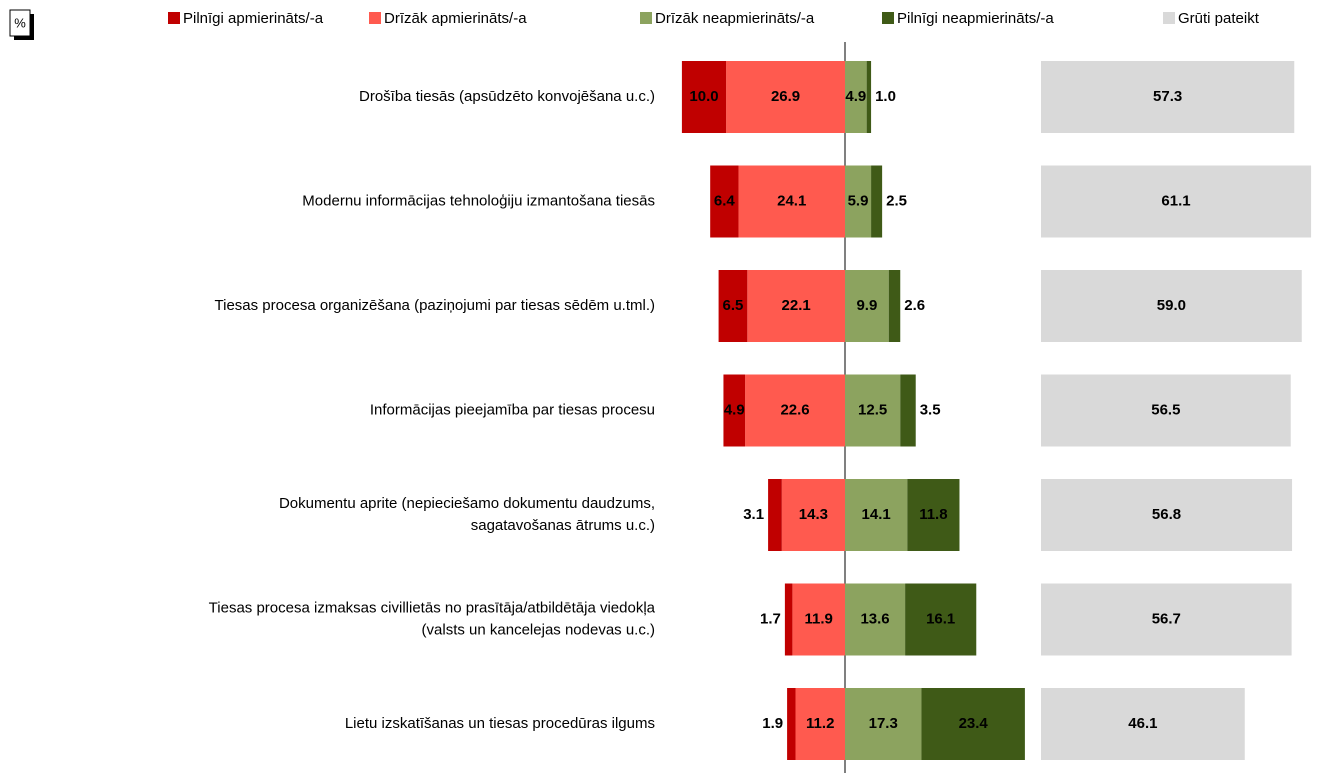  I want to click on unit-label: %, so click(20, 22).